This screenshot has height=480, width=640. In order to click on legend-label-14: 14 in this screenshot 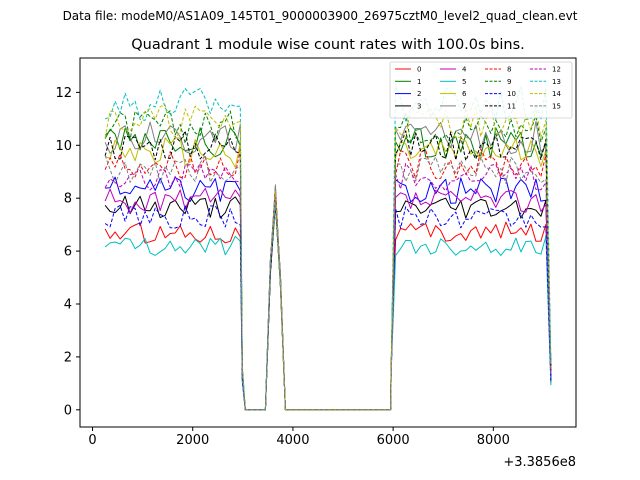, I will do `click(556, 94)`.